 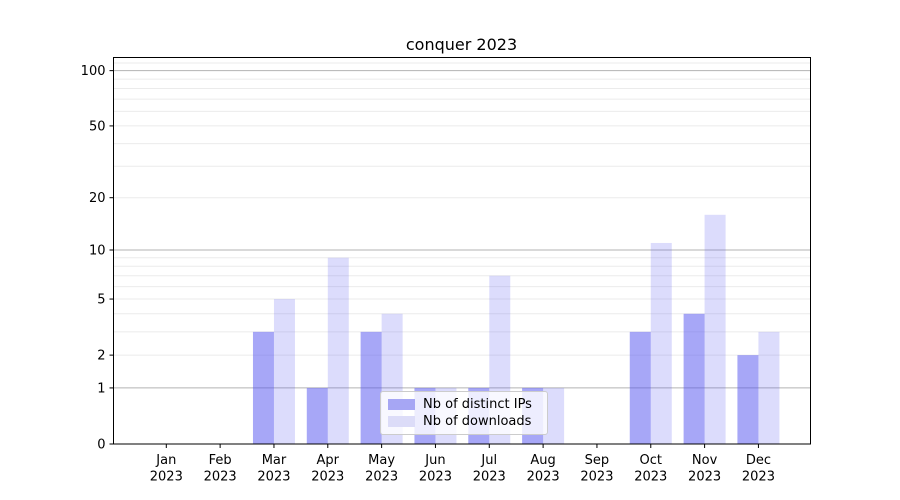 What do you see at coordinates (274, 460) in the screenshot?
I see `x-tick-label-month: Mar` at bounding box center [274, 460].